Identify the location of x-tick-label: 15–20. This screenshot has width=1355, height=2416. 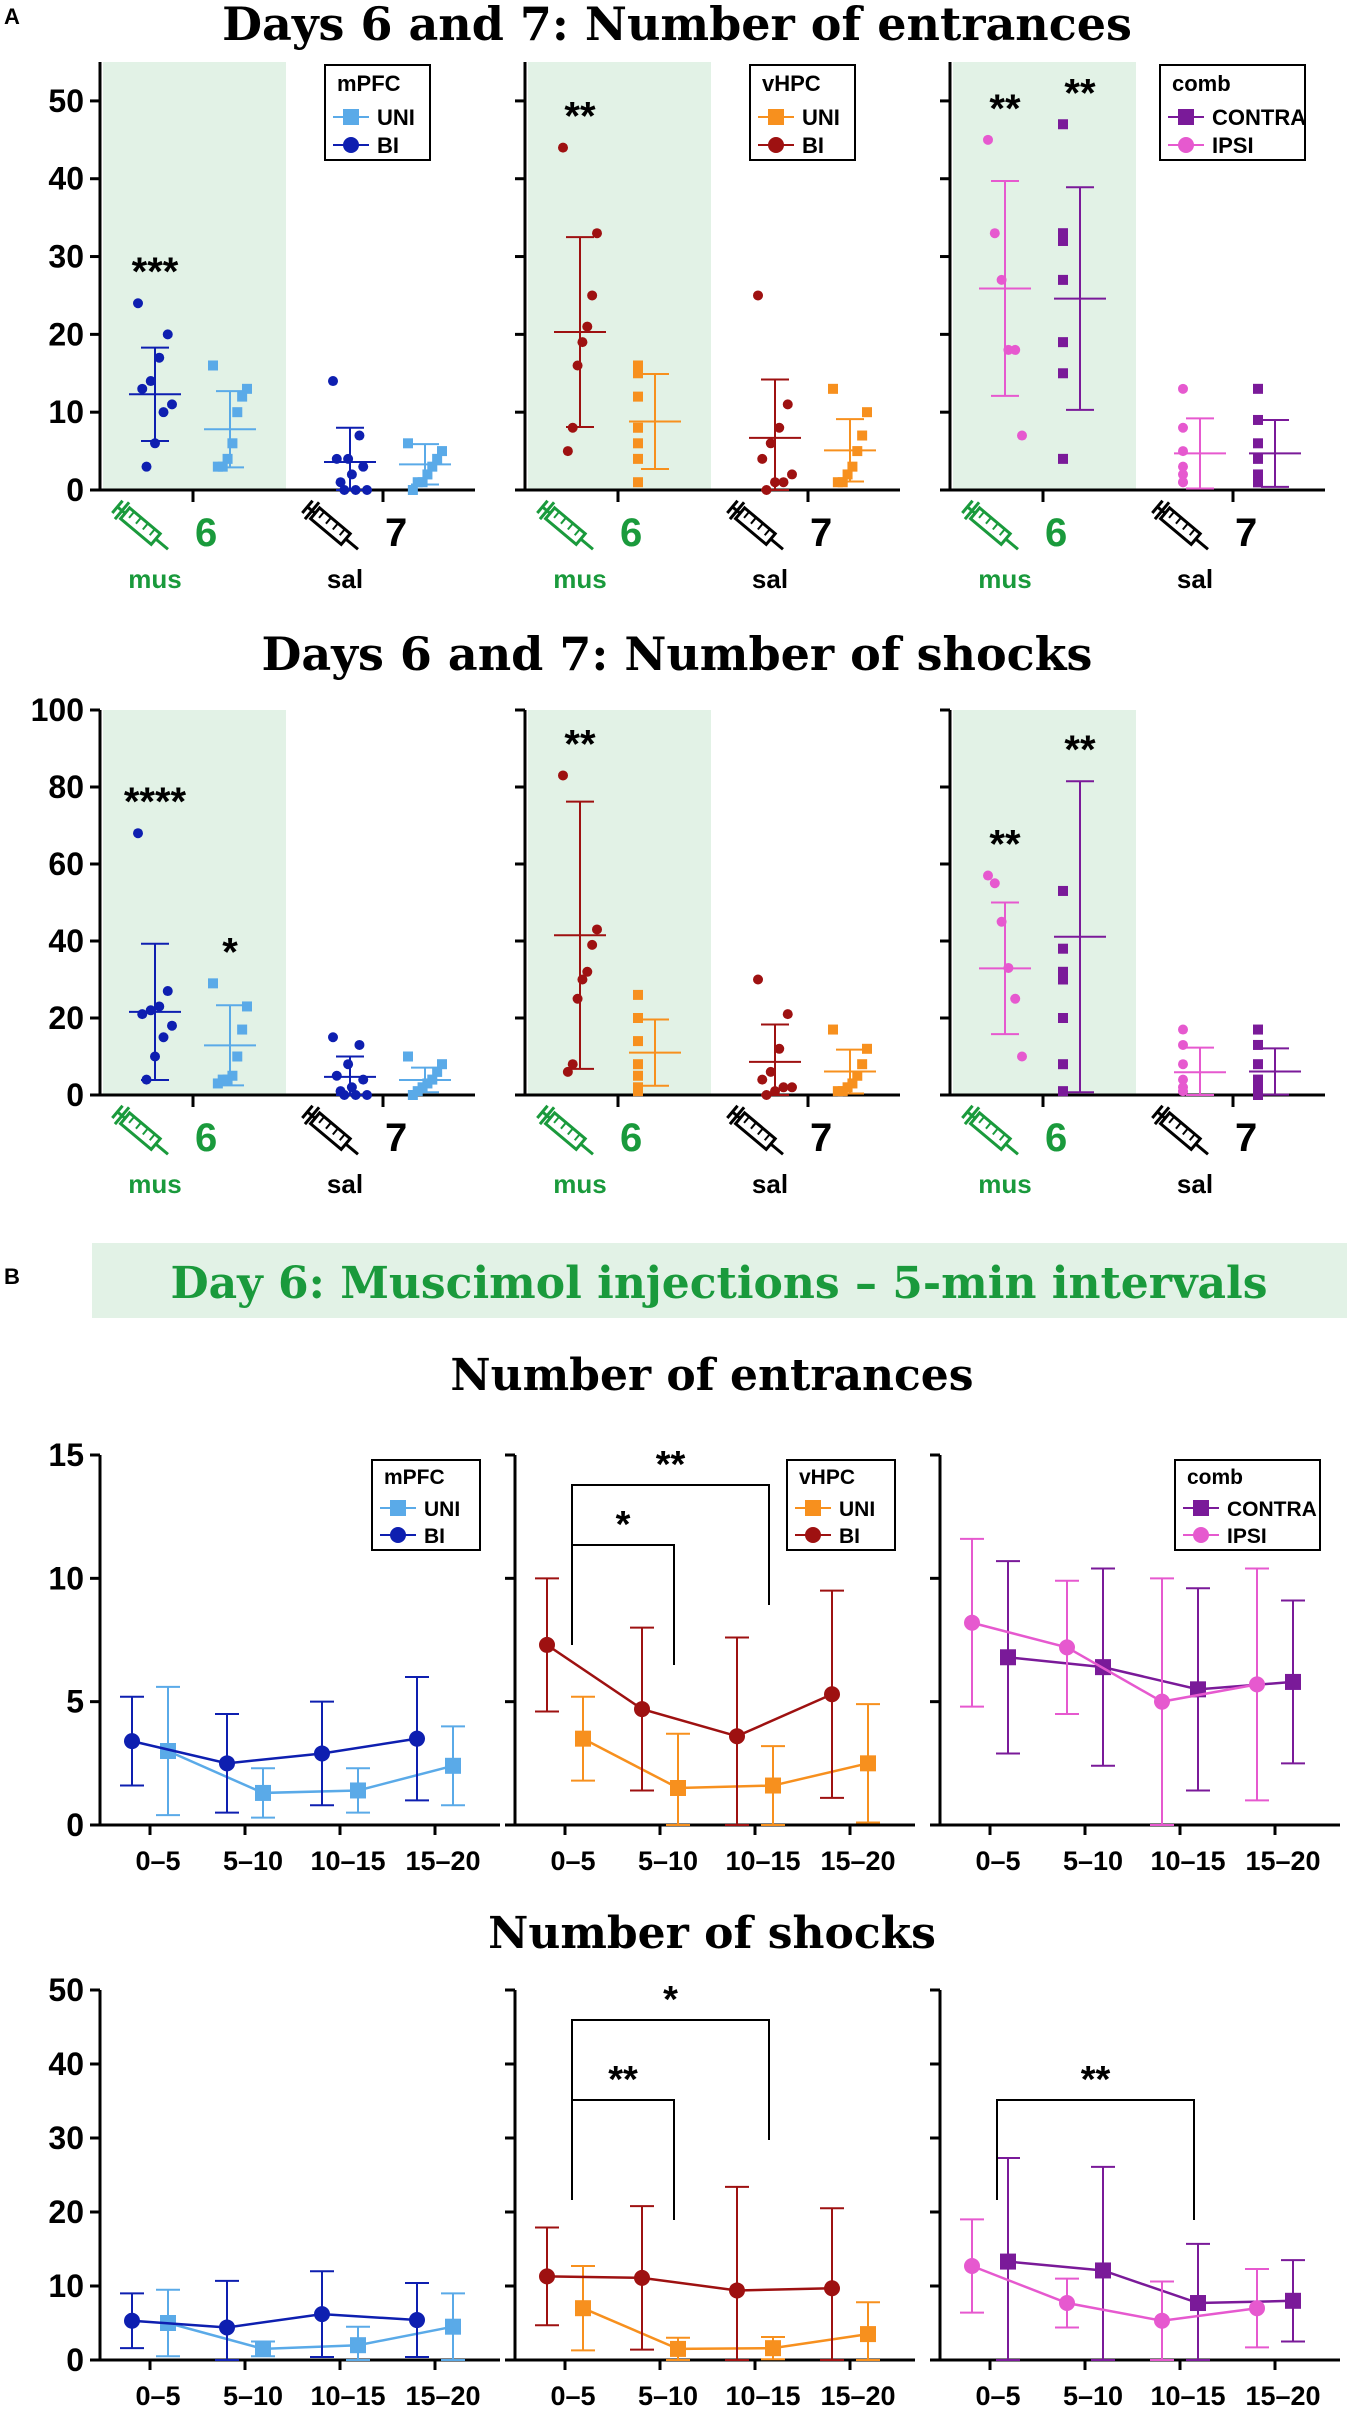
(442, 2396).